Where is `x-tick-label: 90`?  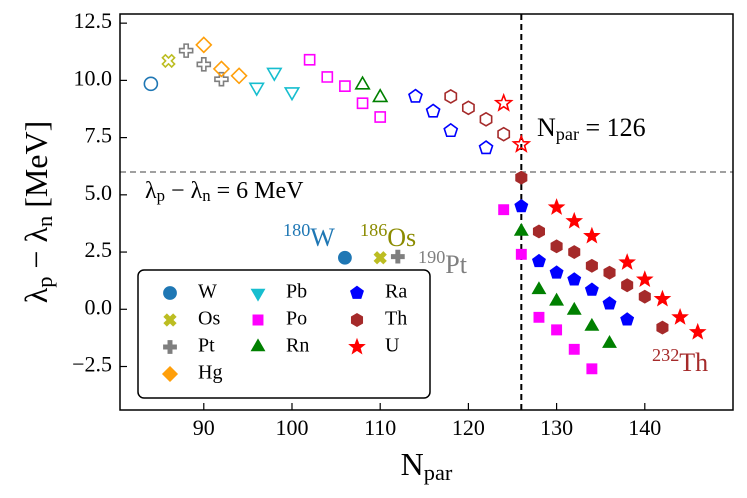 x-tick-label: 90 is located at coordinates (204, 427).